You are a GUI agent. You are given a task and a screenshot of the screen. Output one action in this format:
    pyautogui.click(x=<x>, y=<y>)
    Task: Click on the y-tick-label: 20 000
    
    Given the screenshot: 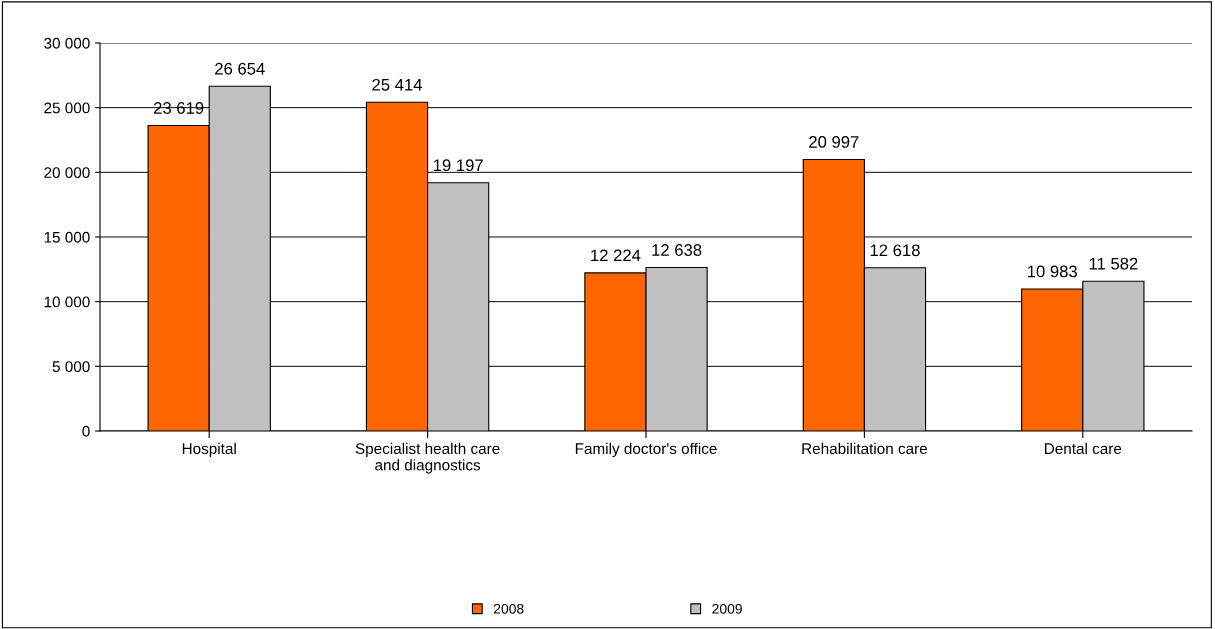 What is the action you would take?
    pyautogui.click(x=67, y=173)
    